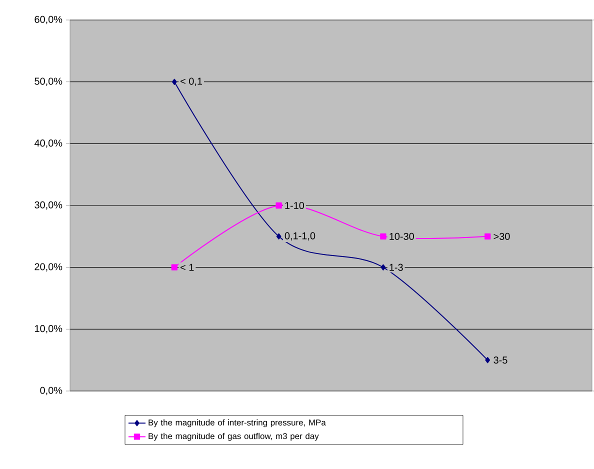 The image size is (594, 469). Describe the element at coordinates (51, 391) in the screenshot. I see `y-tick-label: 0,0%` at that location.